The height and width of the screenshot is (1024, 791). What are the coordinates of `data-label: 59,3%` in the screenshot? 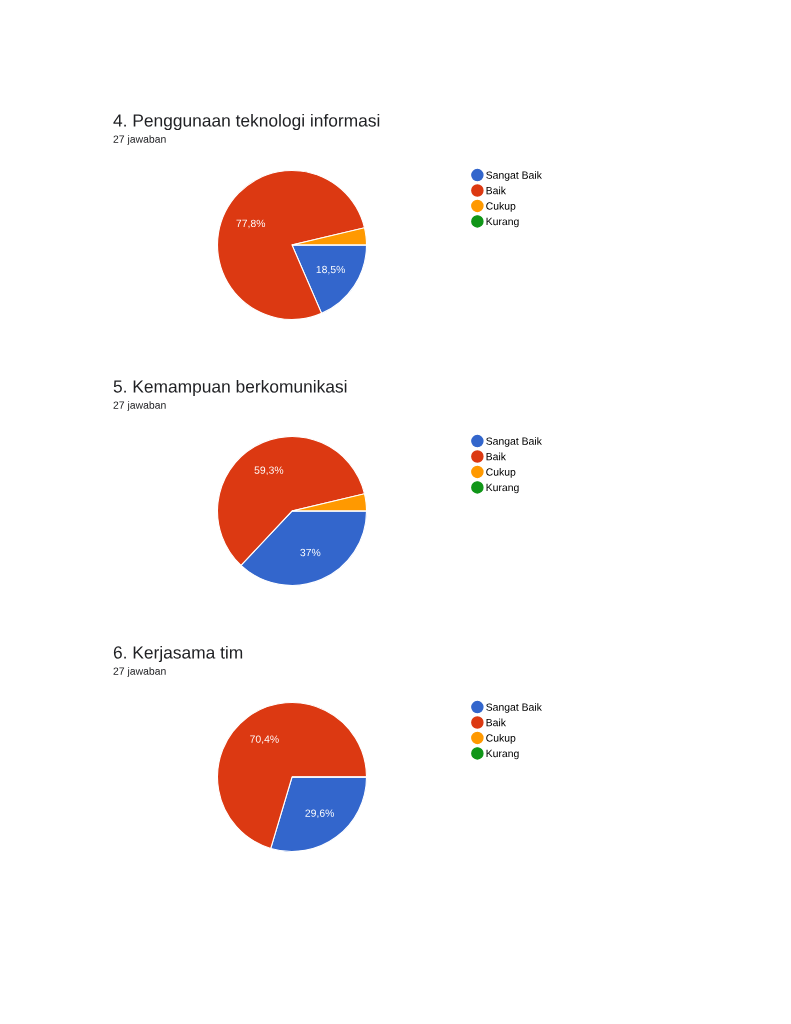 It's located at (269, 471).